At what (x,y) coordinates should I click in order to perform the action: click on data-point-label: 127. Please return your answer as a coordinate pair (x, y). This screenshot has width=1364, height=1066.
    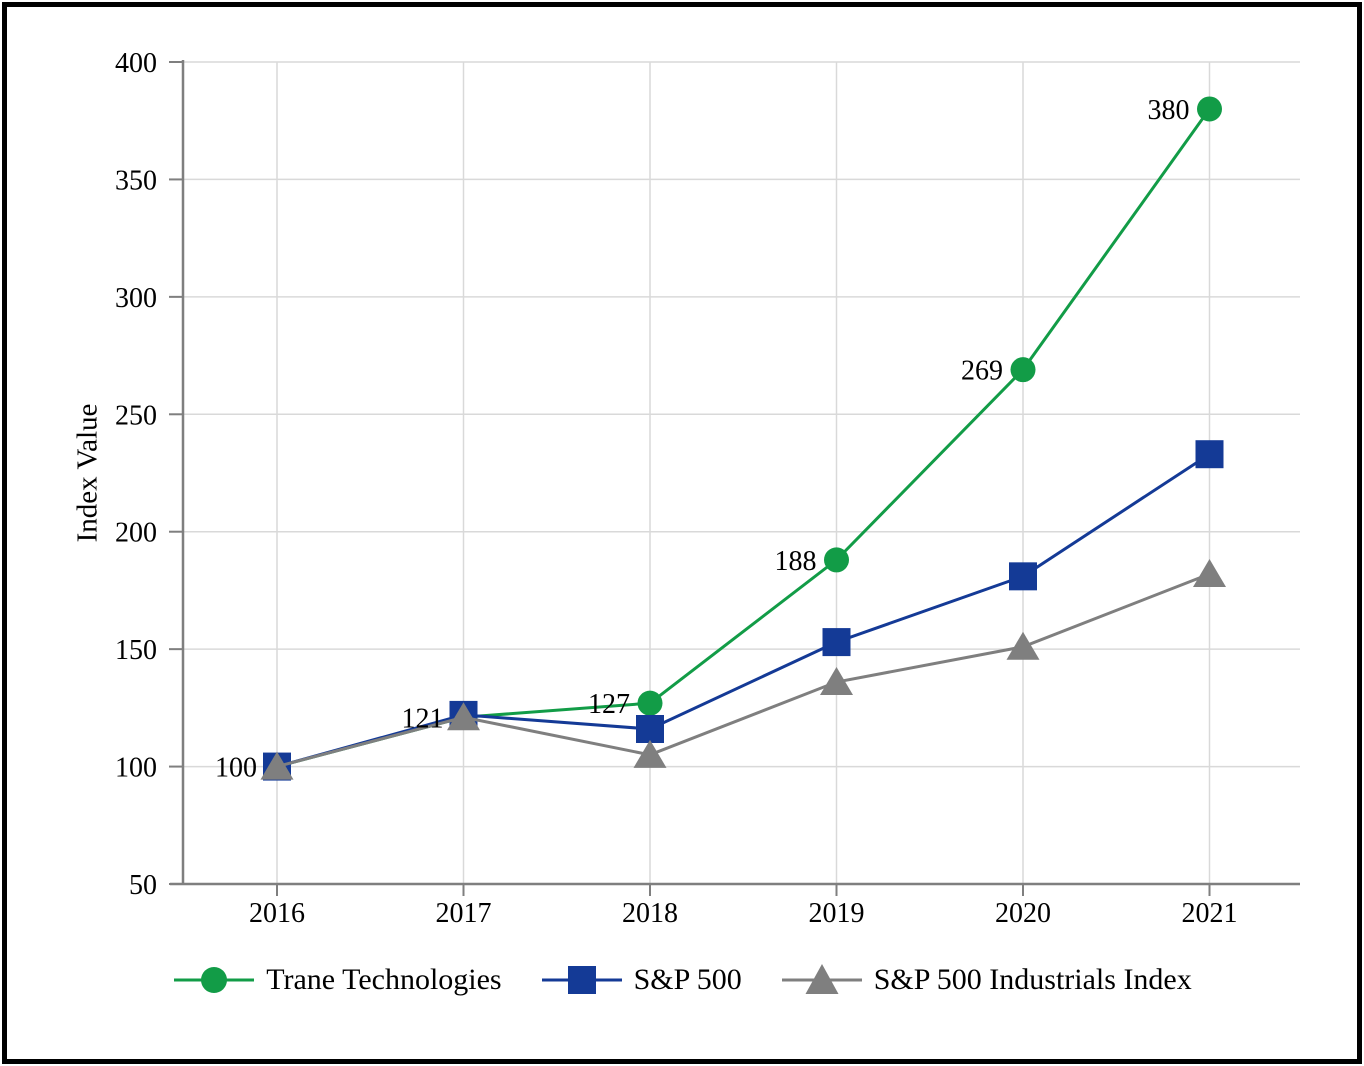
    Looking at the image, I should click on (609, 704).